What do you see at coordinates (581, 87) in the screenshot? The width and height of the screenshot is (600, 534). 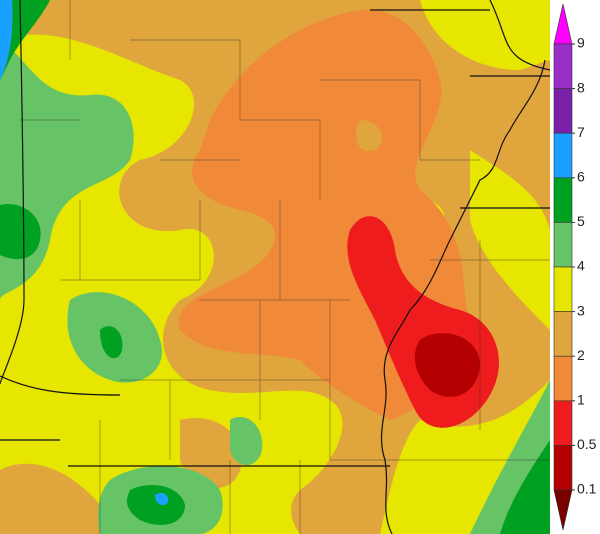 I see `colorbar-label: 8` at bounding box center [581, 87].